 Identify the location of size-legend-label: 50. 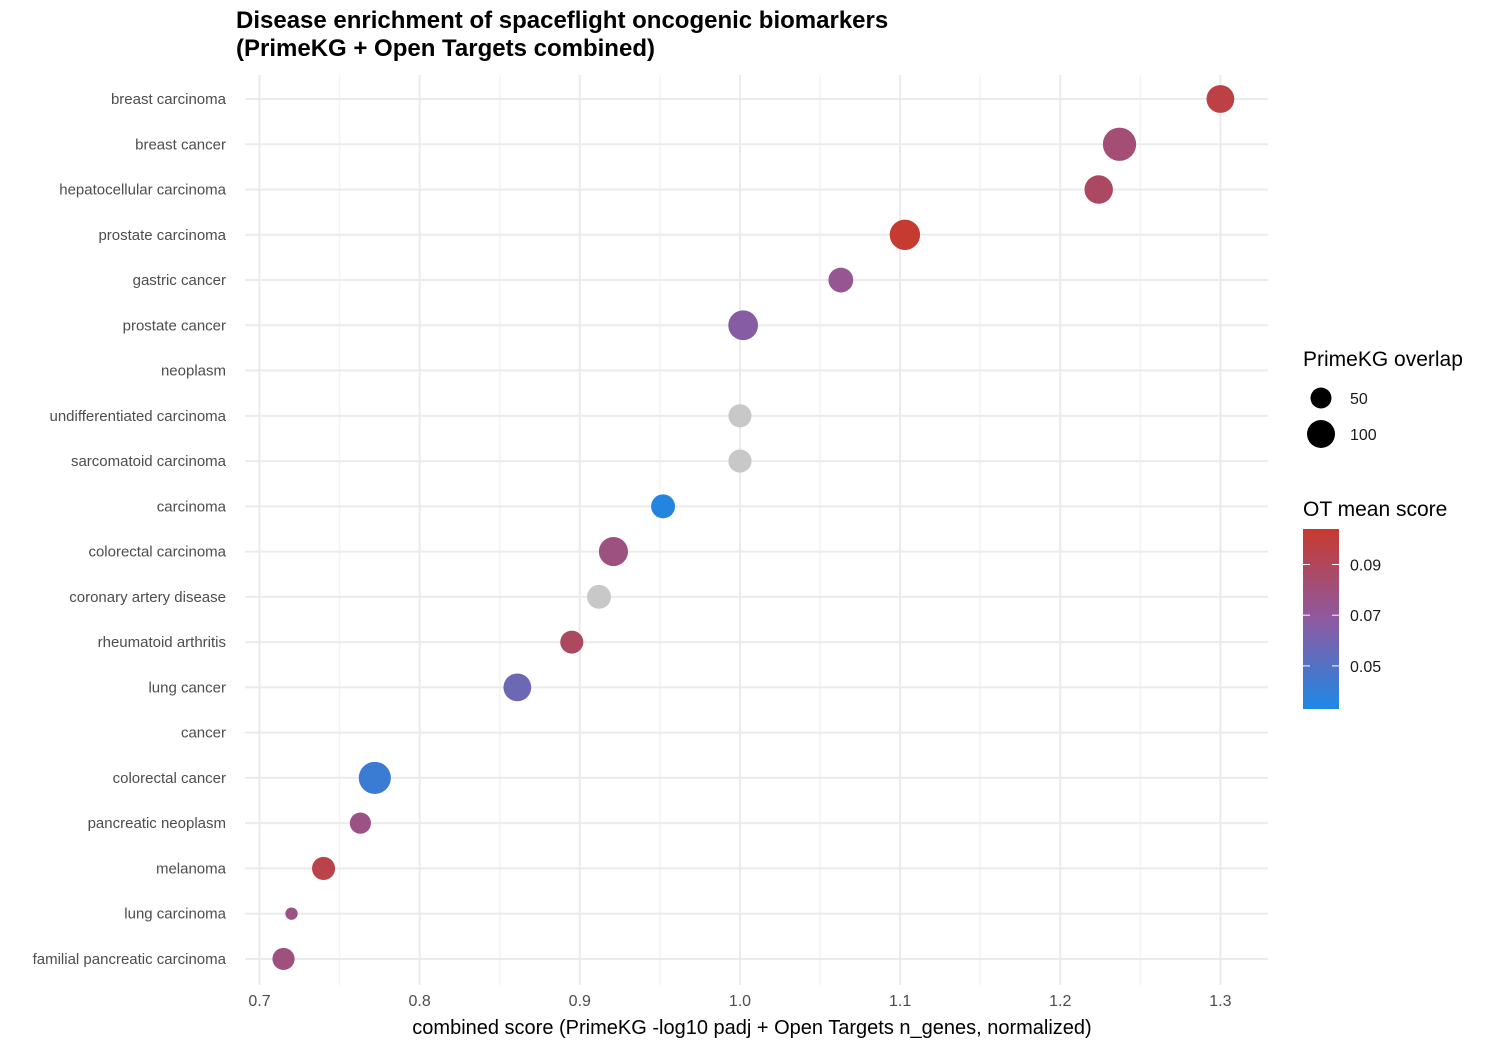
(1359, 399).